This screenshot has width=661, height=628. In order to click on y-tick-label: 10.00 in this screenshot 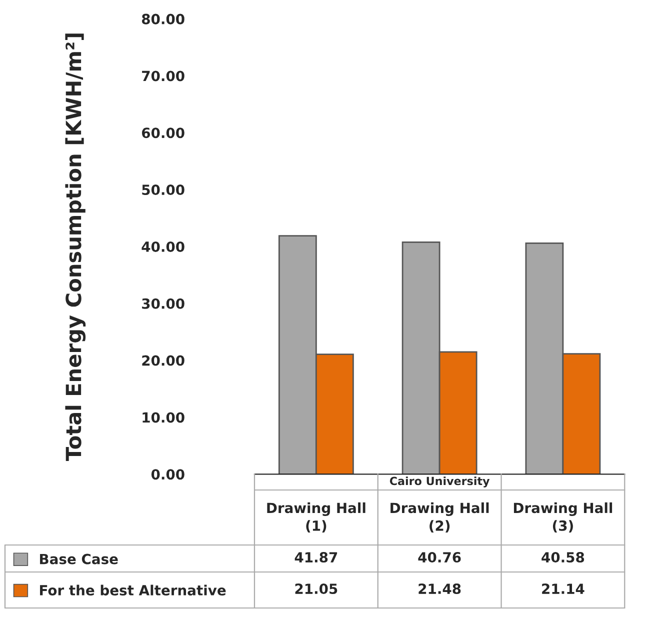, I will do `click(163, 417)`.